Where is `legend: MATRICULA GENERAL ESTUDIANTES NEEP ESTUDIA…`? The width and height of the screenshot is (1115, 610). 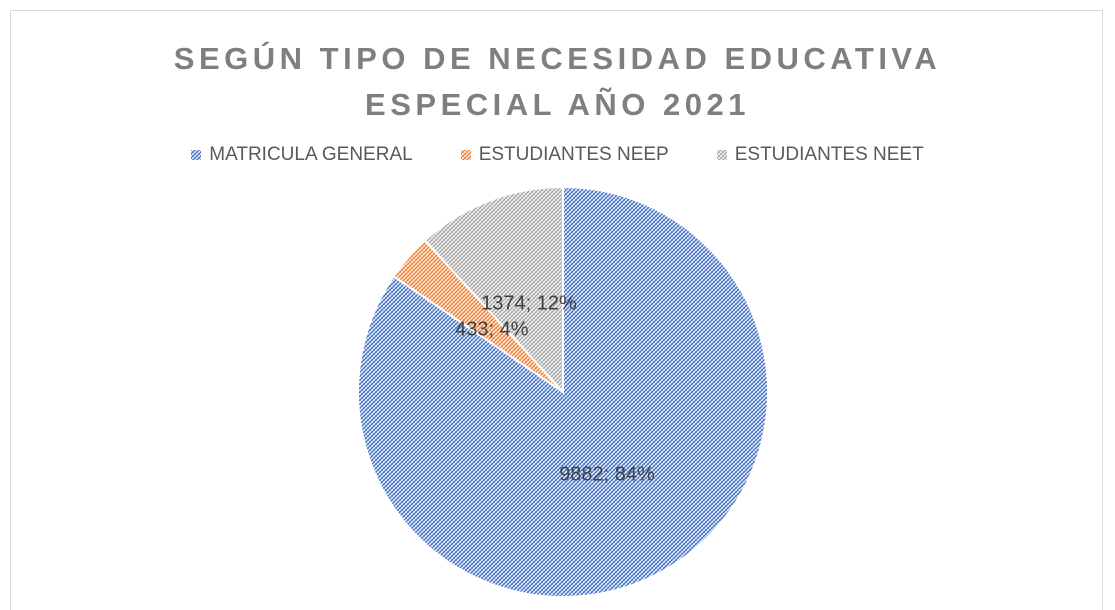 legend: MATRICULA GENERAL ESTUDIANTES NEEP ESTUDIA… is located at coordinates (557, 155).